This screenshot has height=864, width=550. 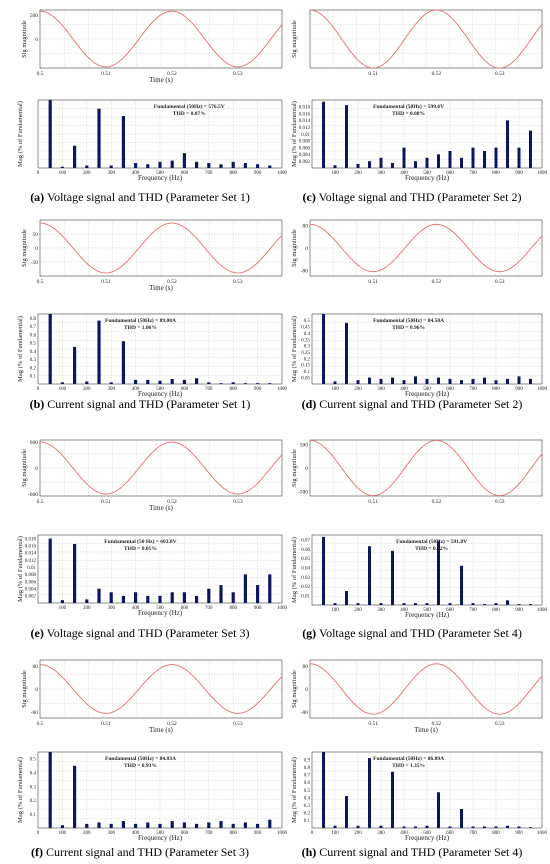 I want to click on x-tick-label: 0.51, so click(x=106, y=724).